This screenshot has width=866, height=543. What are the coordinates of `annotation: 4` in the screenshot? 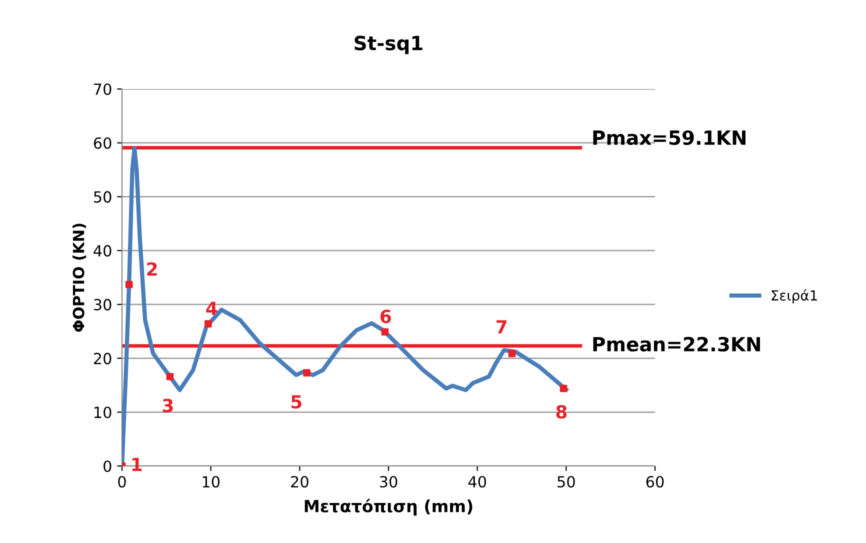 It's located at (212, 308).